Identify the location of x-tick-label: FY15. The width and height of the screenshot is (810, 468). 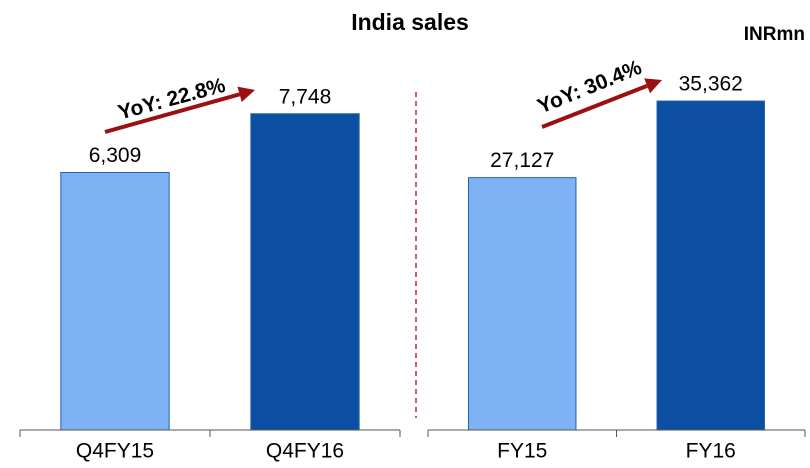
(522, 451).